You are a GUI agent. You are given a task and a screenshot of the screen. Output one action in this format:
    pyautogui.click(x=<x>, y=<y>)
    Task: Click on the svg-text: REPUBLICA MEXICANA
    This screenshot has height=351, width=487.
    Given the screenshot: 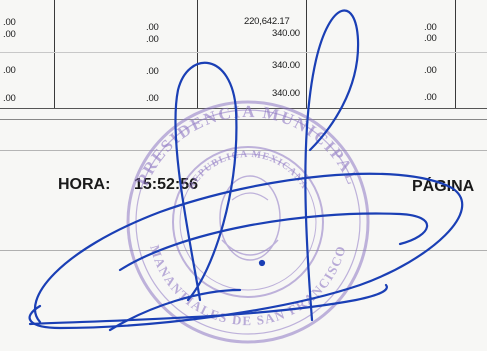 What is the action you would take?
    pyautogui.click(x=248, y=170)
    